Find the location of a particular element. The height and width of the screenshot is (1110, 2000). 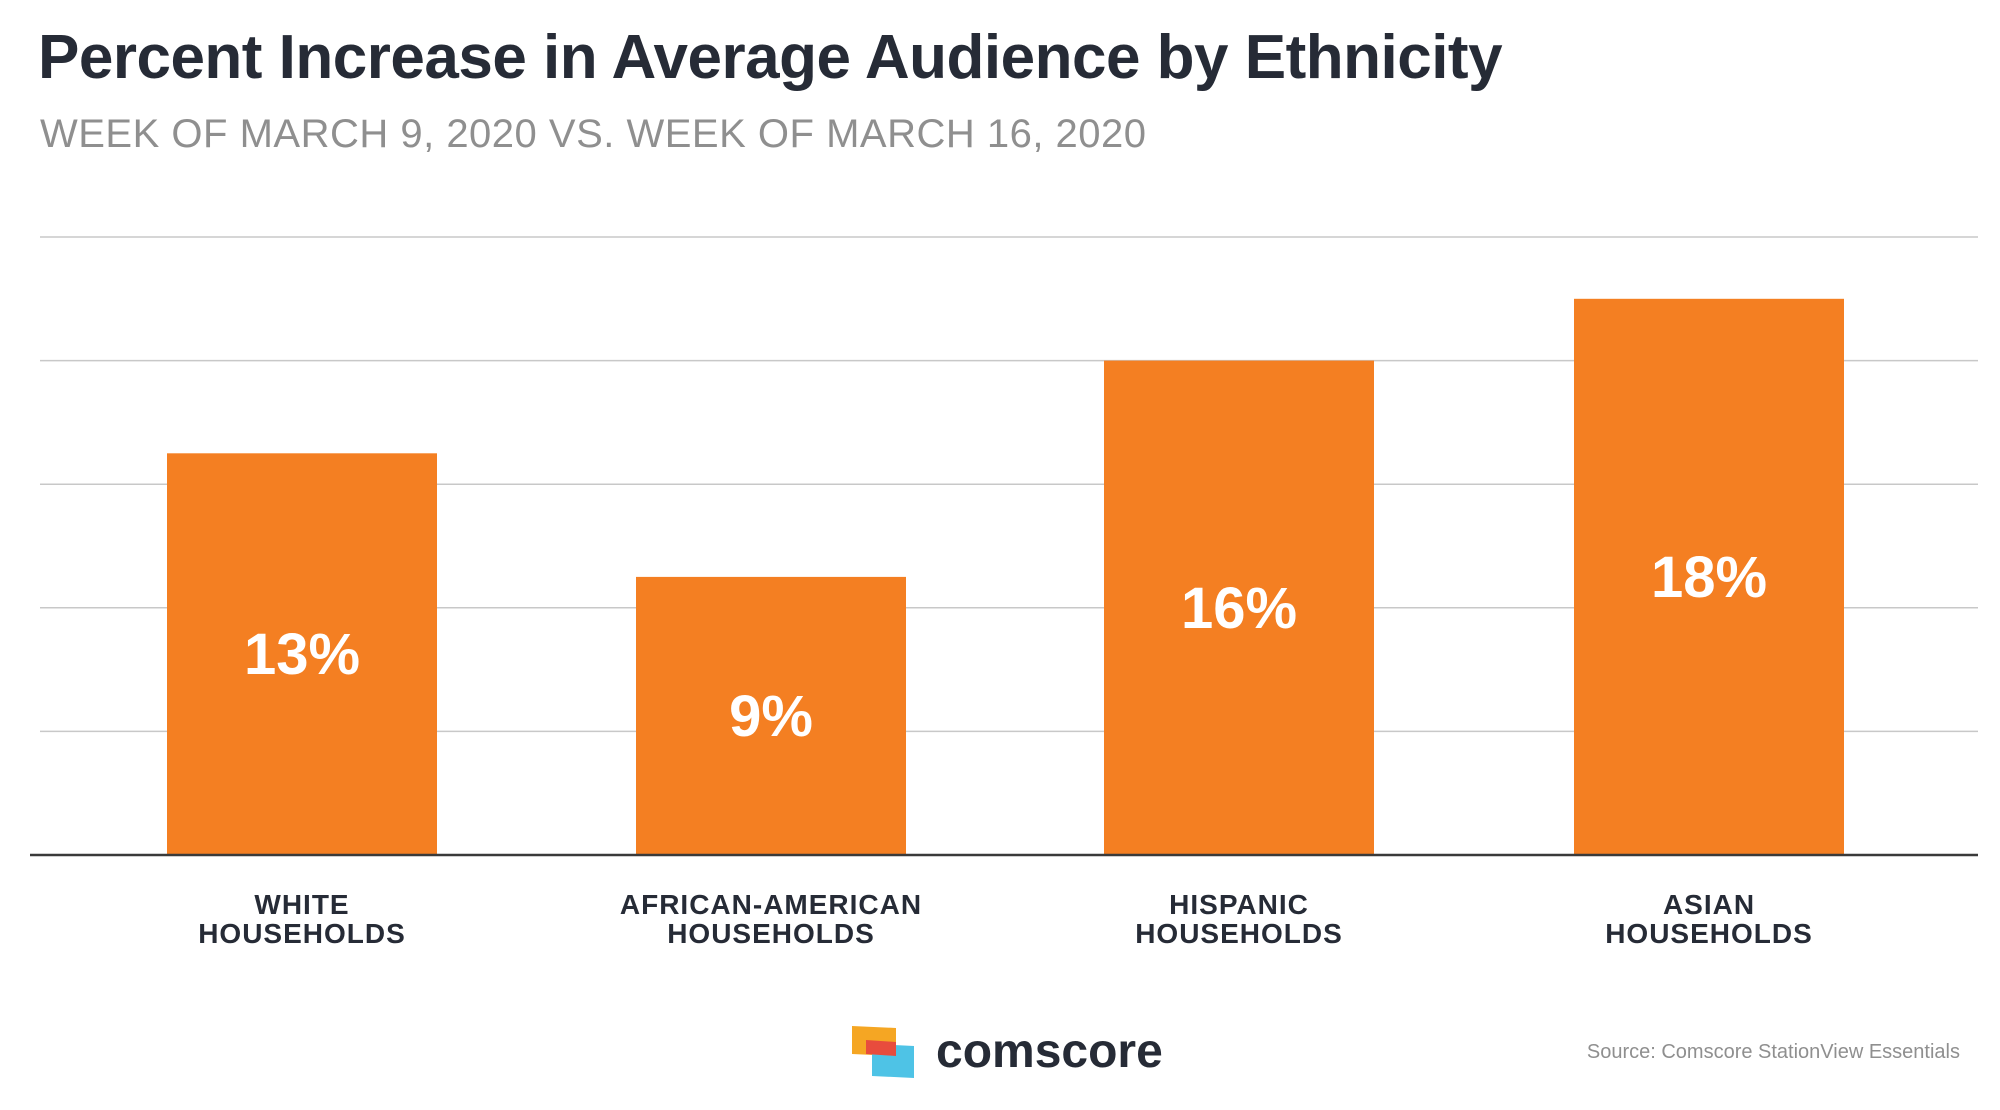

category-label: WHITE is located at coordinates (301, 904).